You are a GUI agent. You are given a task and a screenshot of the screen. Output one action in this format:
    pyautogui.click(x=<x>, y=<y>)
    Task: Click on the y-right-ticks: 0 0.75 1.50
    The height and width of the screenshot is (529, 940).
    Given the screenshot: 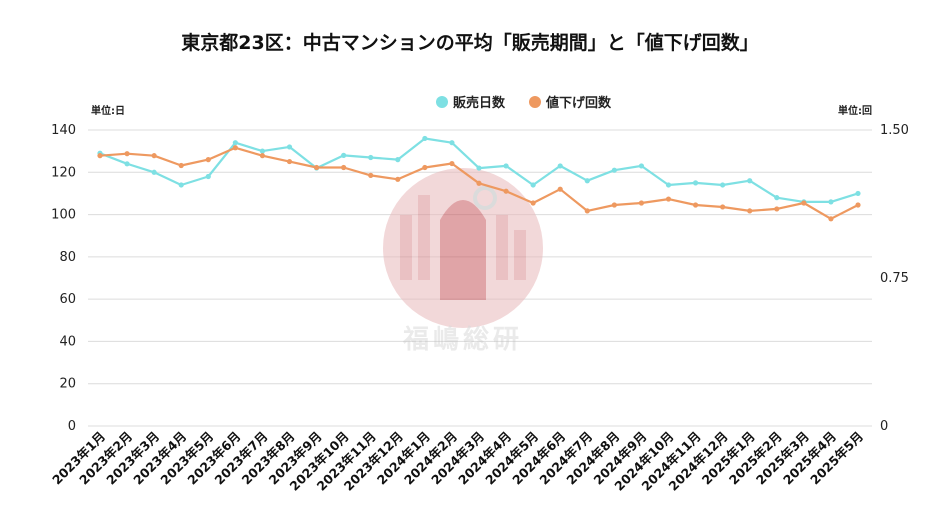 What is the action you would take?
    pyautogui.click(x=894, y=278)
    